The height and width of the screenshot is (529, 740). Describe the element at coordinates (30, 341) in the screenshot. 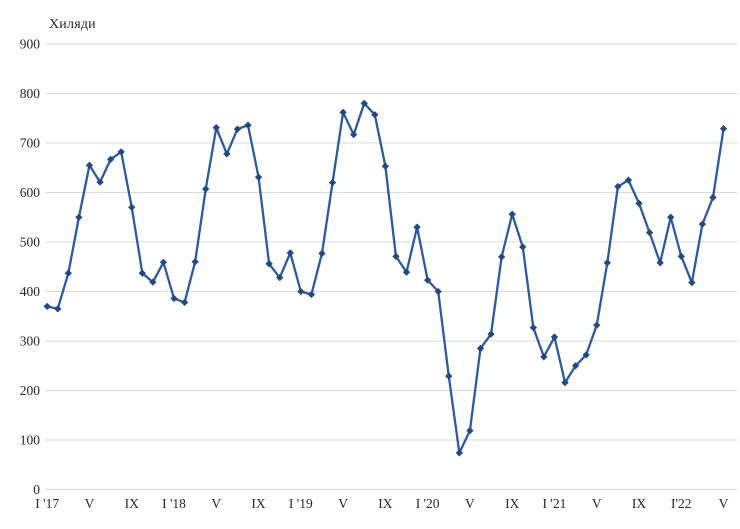

I see `y-axis-tick-label: 300` at that location.